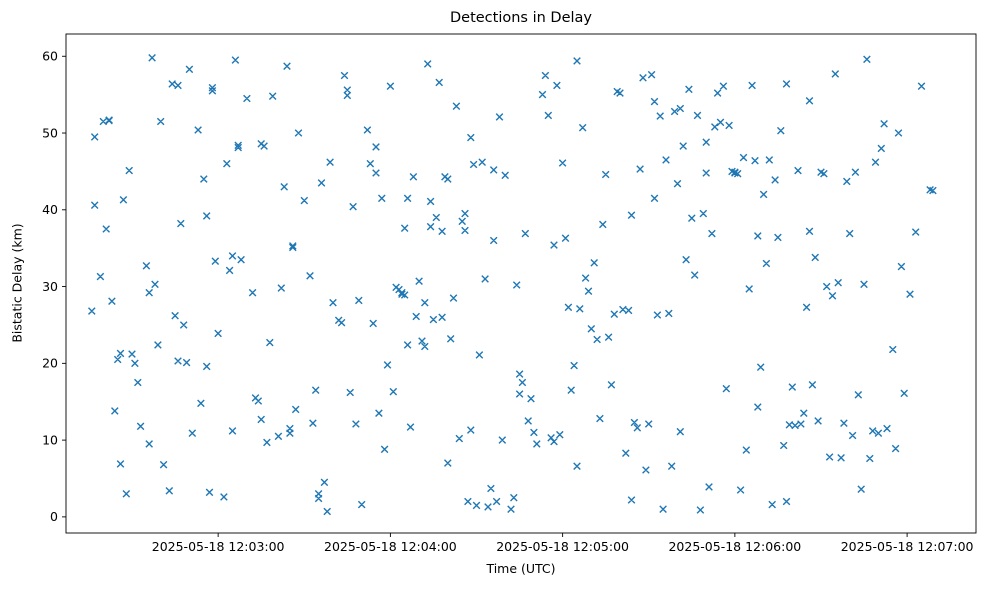  What do you see at coordinates (54, 516) in the screenshot?
I see `y-tick-label: 0` at bounding box center [54, 516].